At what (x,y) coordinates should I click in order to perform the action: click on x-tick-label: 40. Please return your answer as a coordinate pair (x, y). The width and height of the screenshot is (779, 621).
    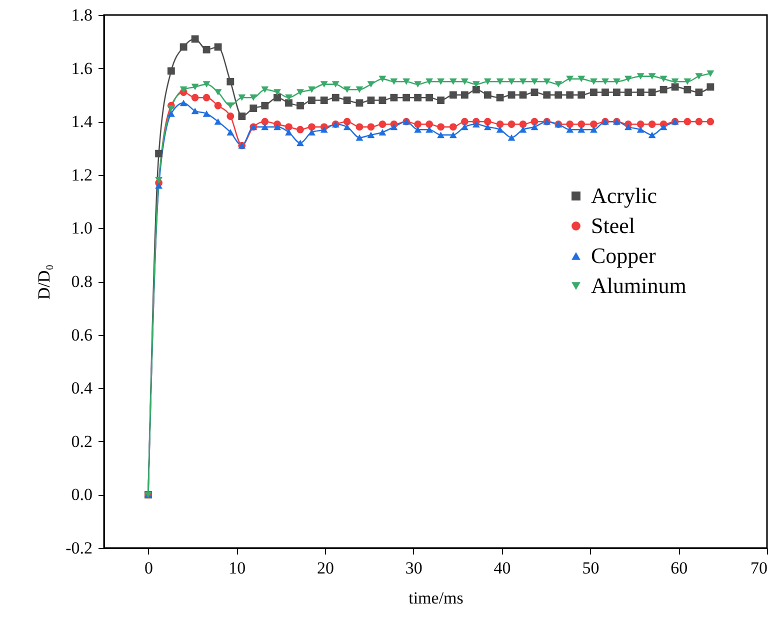
    Looking at the image, I should click on (502, 568).